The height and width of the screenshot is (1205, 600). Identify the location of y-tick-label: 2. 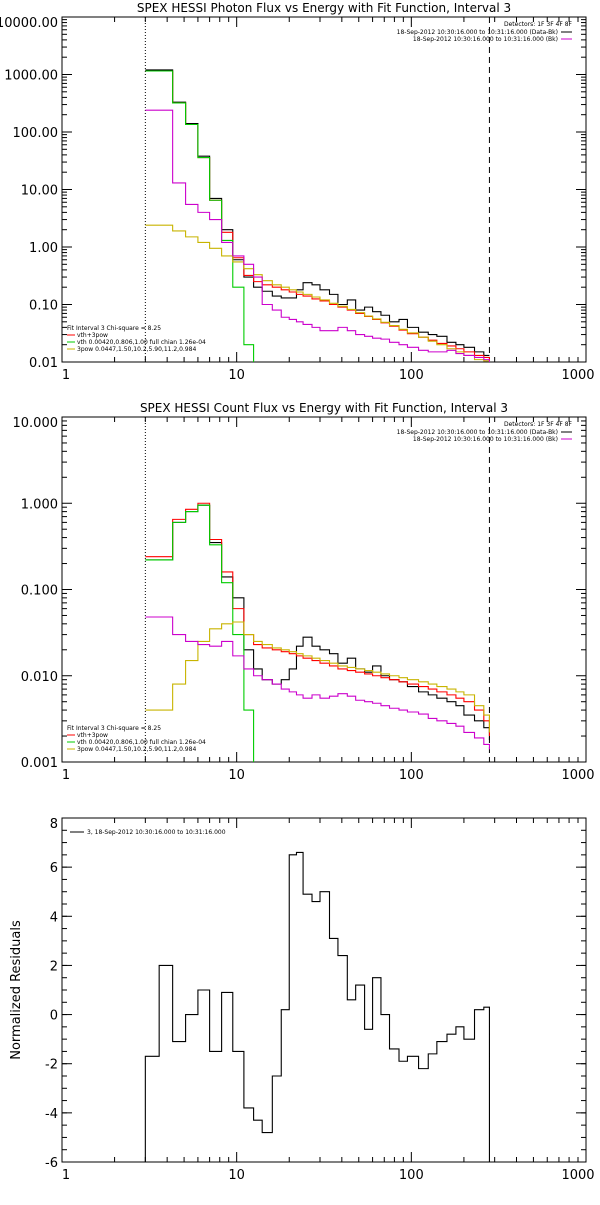
(54, 966).